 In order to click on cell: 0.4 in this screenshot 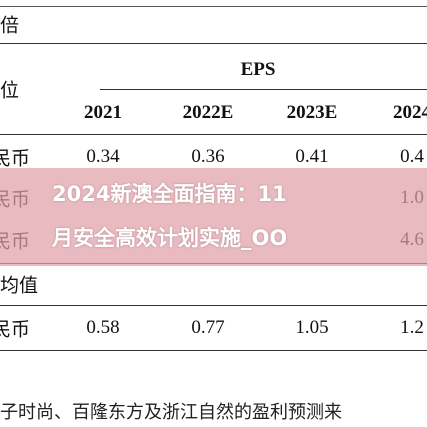, I will do `click(412, 156)`.